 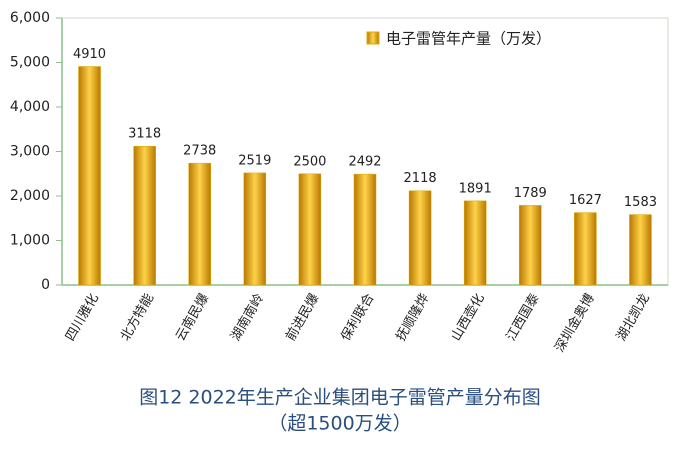 I want to click on x-tick-label: 深圳金奥博, so click(x=574, y=323).